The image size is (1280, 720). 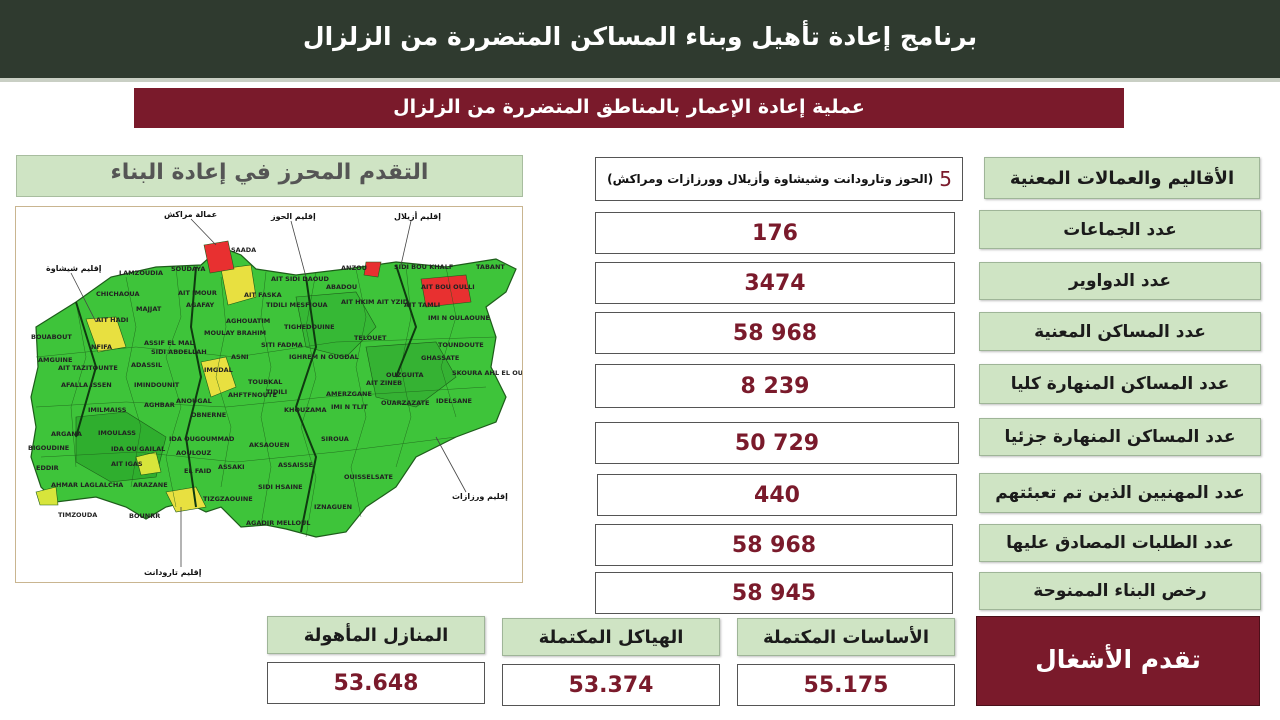 What do you see at coordinates (47, 468) in the screenshot?
I see `commune-label: EDDIR` at bounding box center [47, 468].